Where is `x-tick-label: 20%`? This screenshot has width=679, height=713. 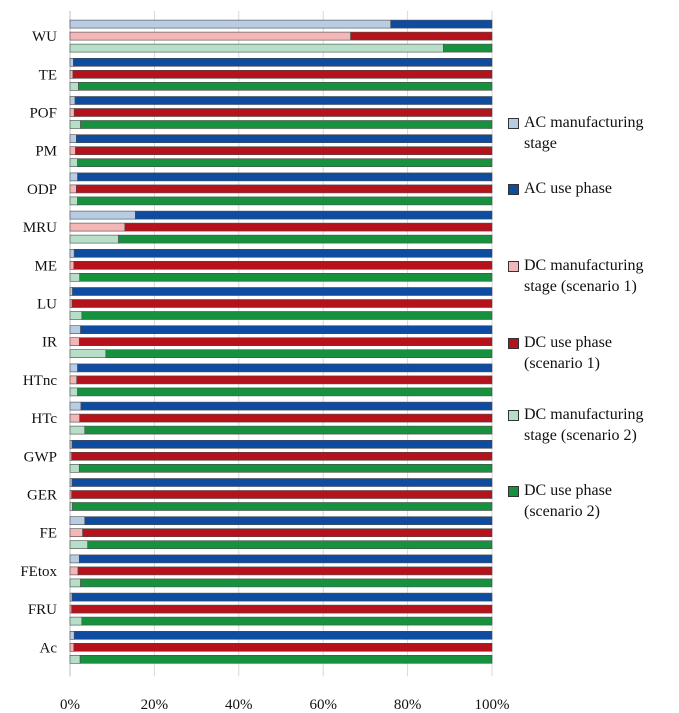
x-tick-label: 20% is located at coordinates (155, 705).